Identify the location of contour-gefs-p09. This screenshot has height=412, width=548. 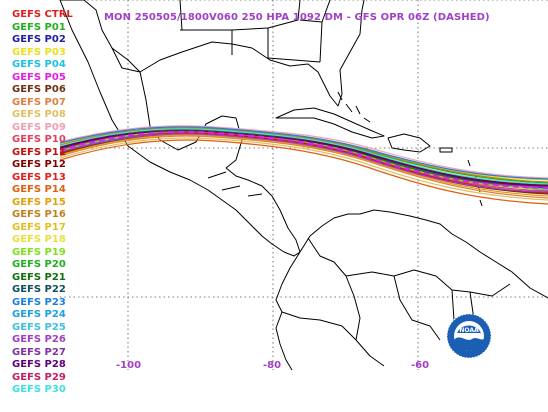
(303, 152).